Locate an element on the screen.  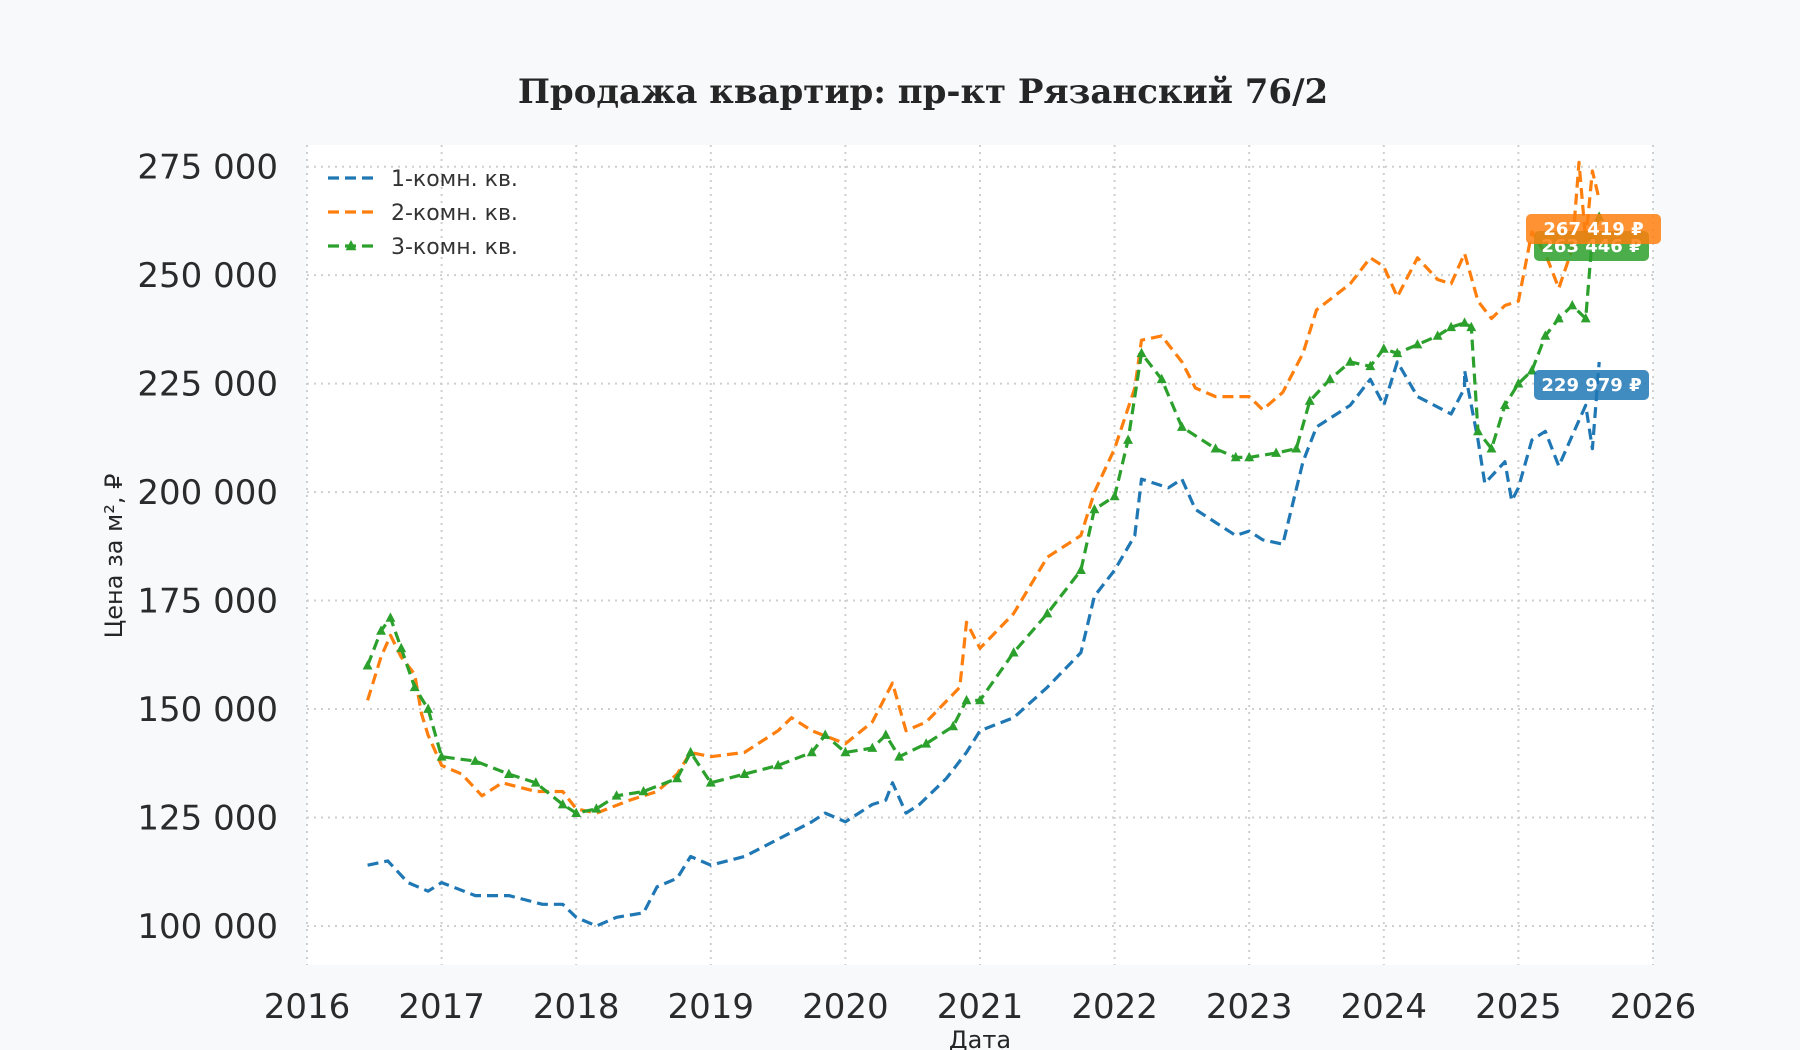
x-tick-label: 2023 is located at coordinates (1249, 1007).